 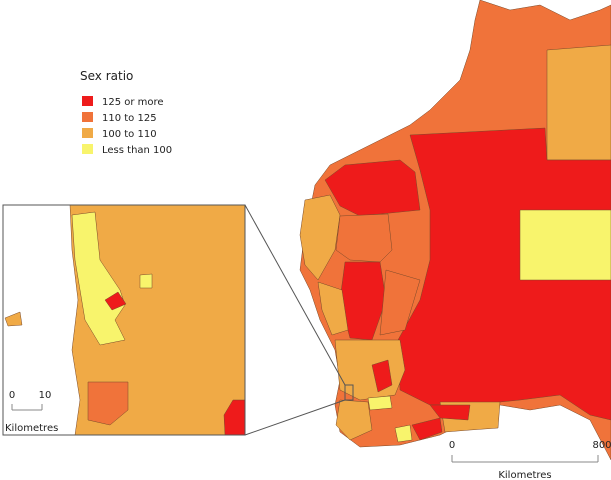 What do you see at coordinates (129, 118) in the screenshot?
I see `legend-label: 110 to 125` at bounding box center [129, 118].